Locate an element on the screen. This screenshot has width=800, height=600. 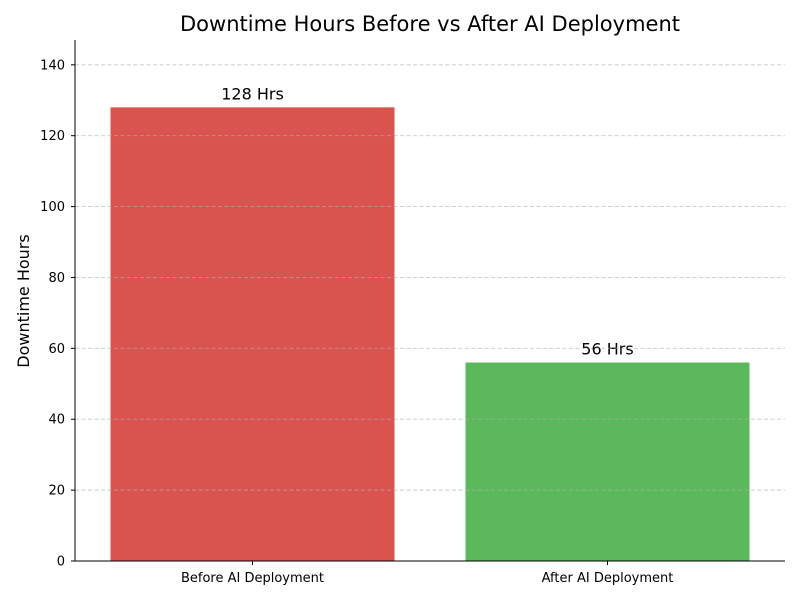
data-label: 56 Hrs is located at coordinates (607, 349).